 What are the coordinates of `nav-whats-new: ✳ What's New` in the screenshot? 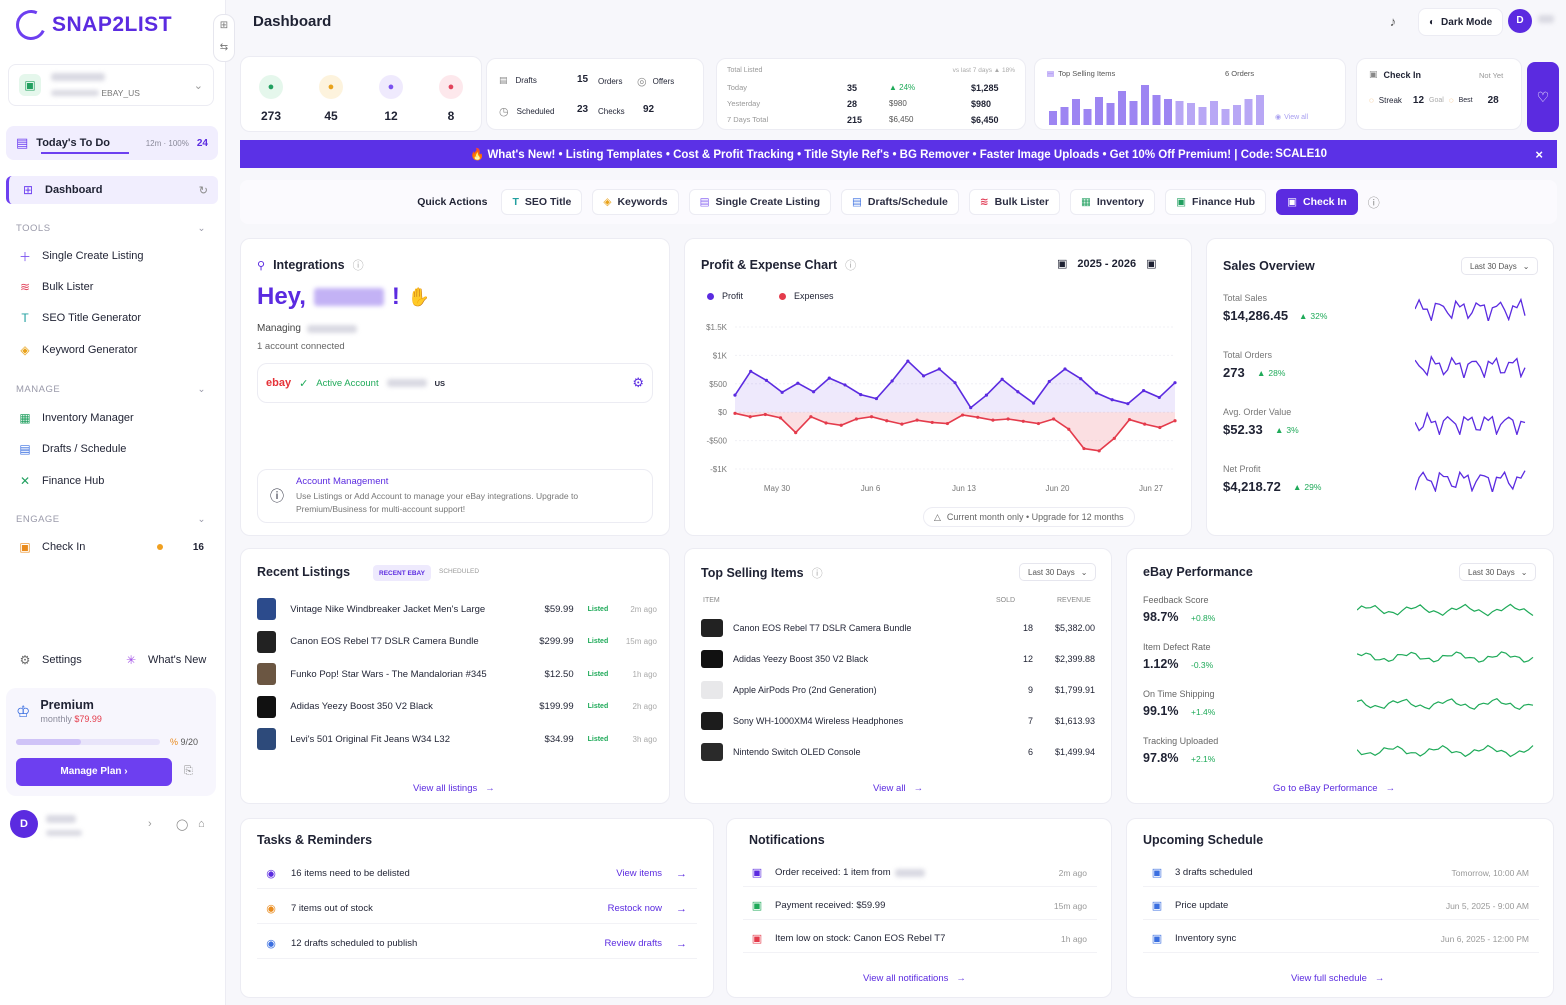 It's located at (166, 660).